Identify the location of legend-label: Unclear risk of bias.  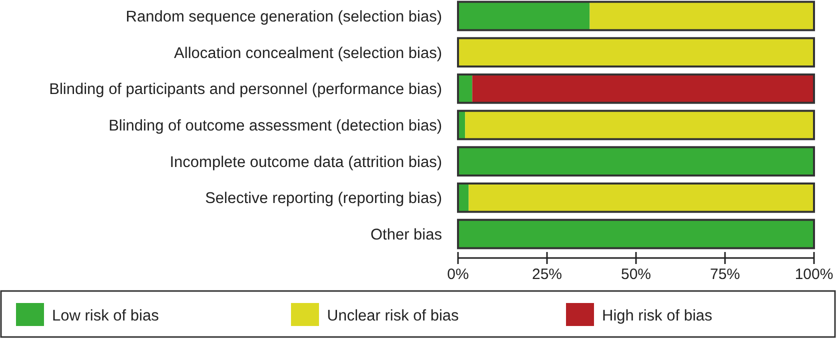
(393, 315).